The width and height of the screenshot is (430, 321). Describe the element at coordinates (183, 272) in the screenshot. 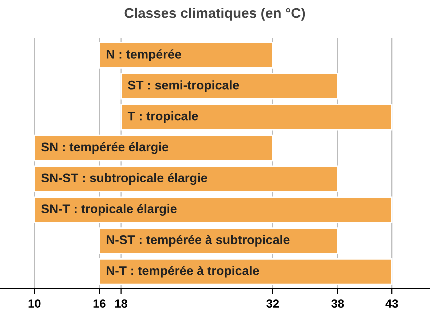

I see `y-tick-label: N-T : tempérée à tropicale` at that location.